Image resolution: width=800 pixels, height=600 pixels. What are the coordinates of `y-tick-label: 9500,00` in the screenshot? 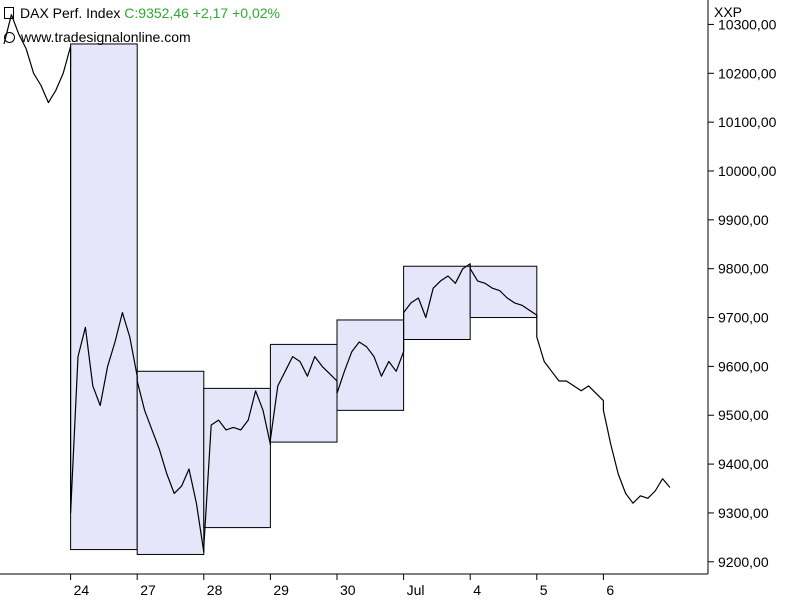 It's located at (743, 415).